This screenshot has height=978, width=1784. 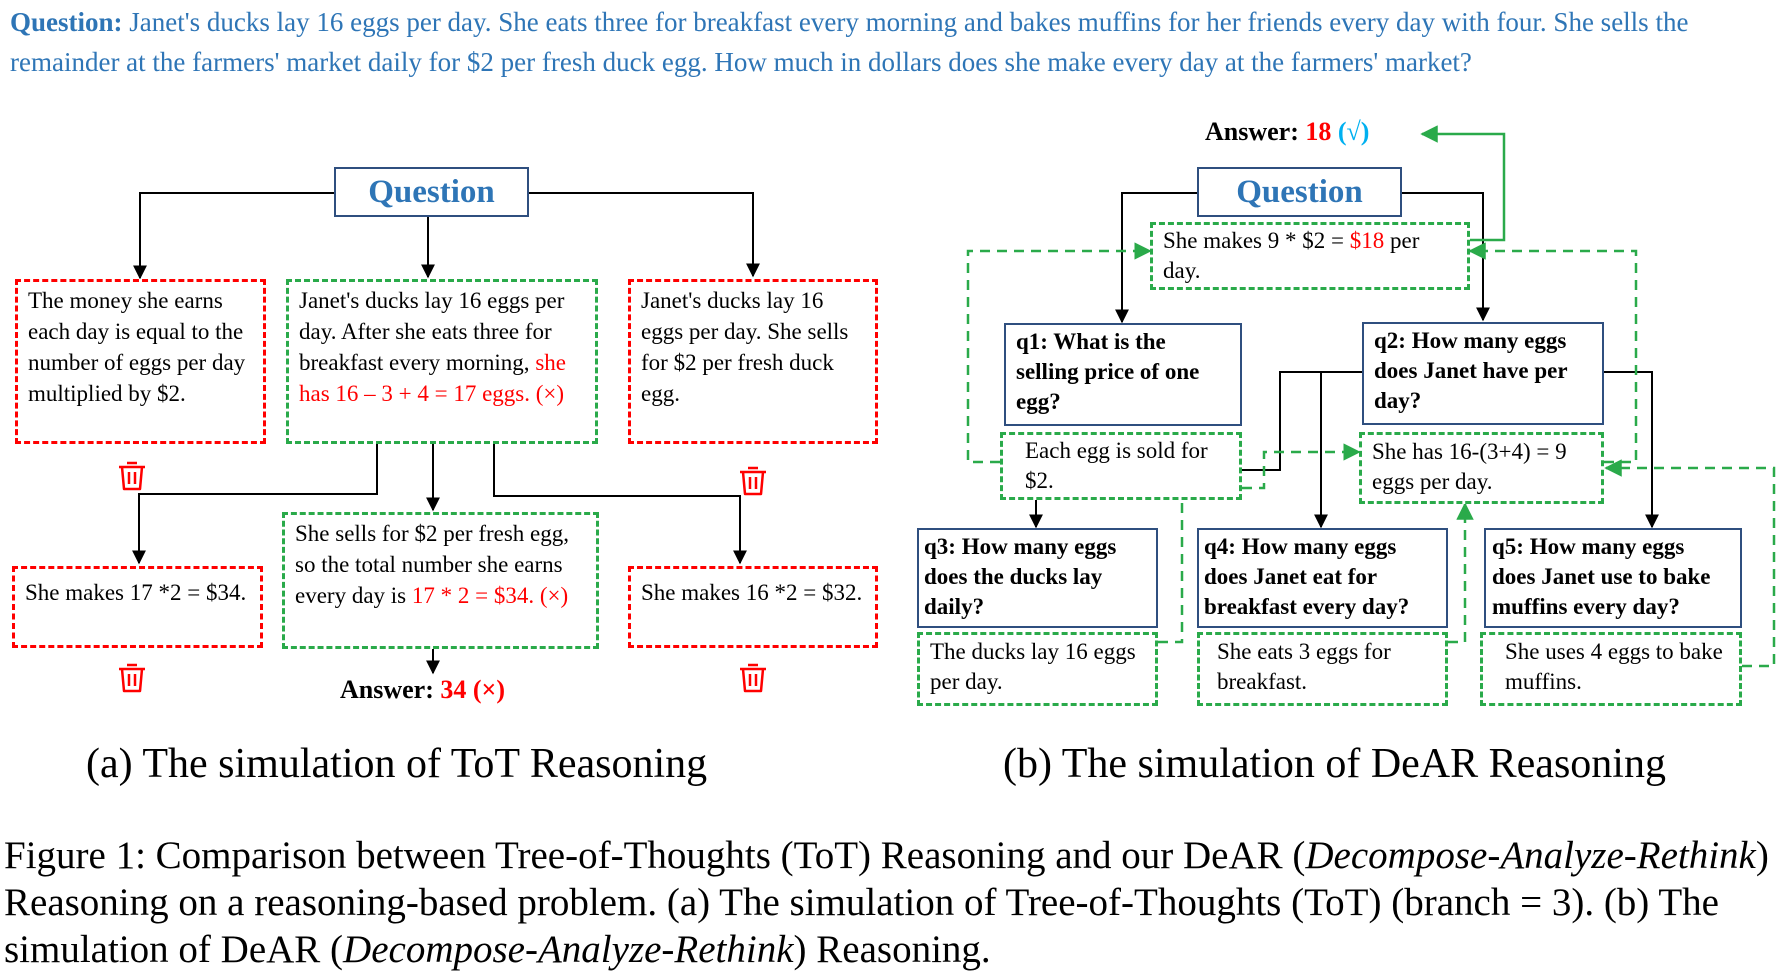 What do you see at coordinates (1446, 257) in the screenshot?
I see `dear-edge-q-q2` at bounding box center [1446, 257].